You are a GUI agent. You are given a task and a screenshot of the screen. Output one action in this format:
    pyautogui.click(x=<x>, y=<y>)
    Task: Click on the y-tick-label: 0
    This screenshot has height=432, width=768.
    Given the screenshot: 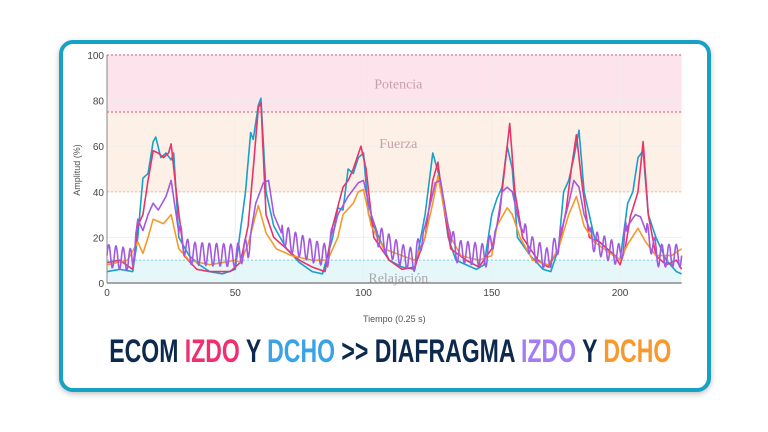 What is the action you would take?
    pyautogui.click(x=101, y=284)
    